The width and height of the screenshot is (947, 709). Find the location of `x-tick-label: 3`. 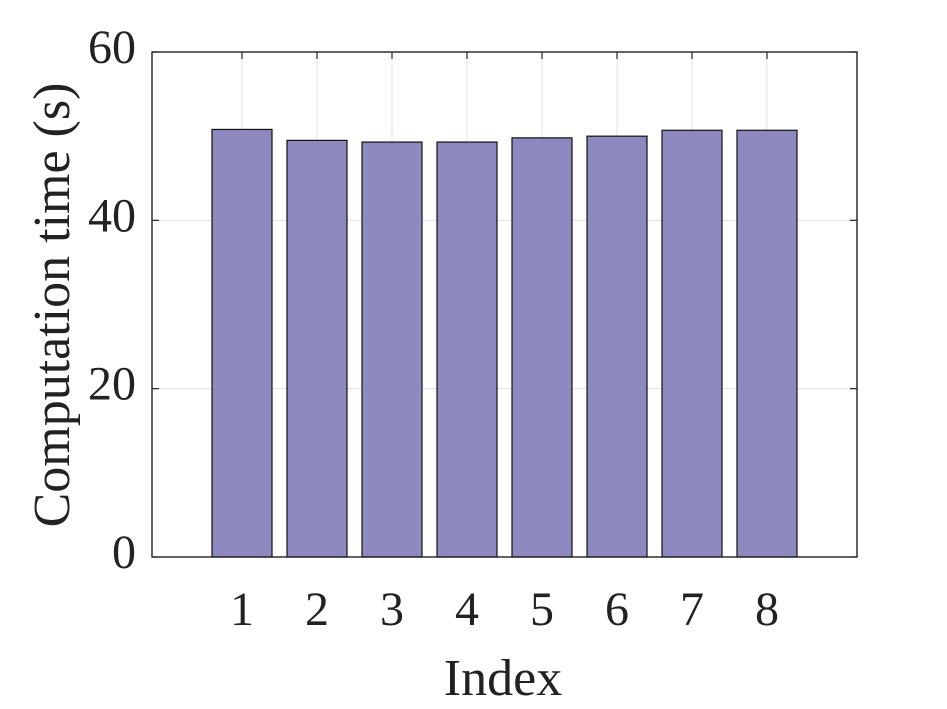

x-tick-label: 3 is located at coordinates (392, 609).